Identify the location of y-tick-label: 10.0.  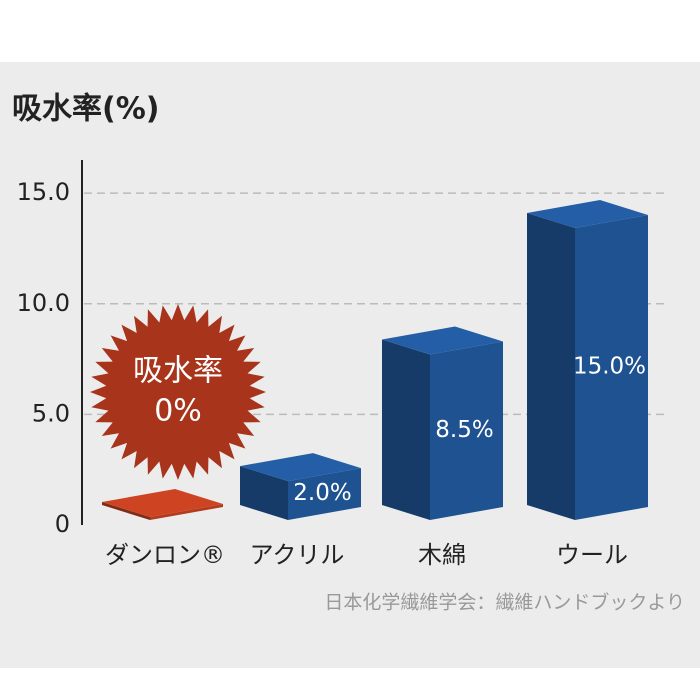
(43, 303).